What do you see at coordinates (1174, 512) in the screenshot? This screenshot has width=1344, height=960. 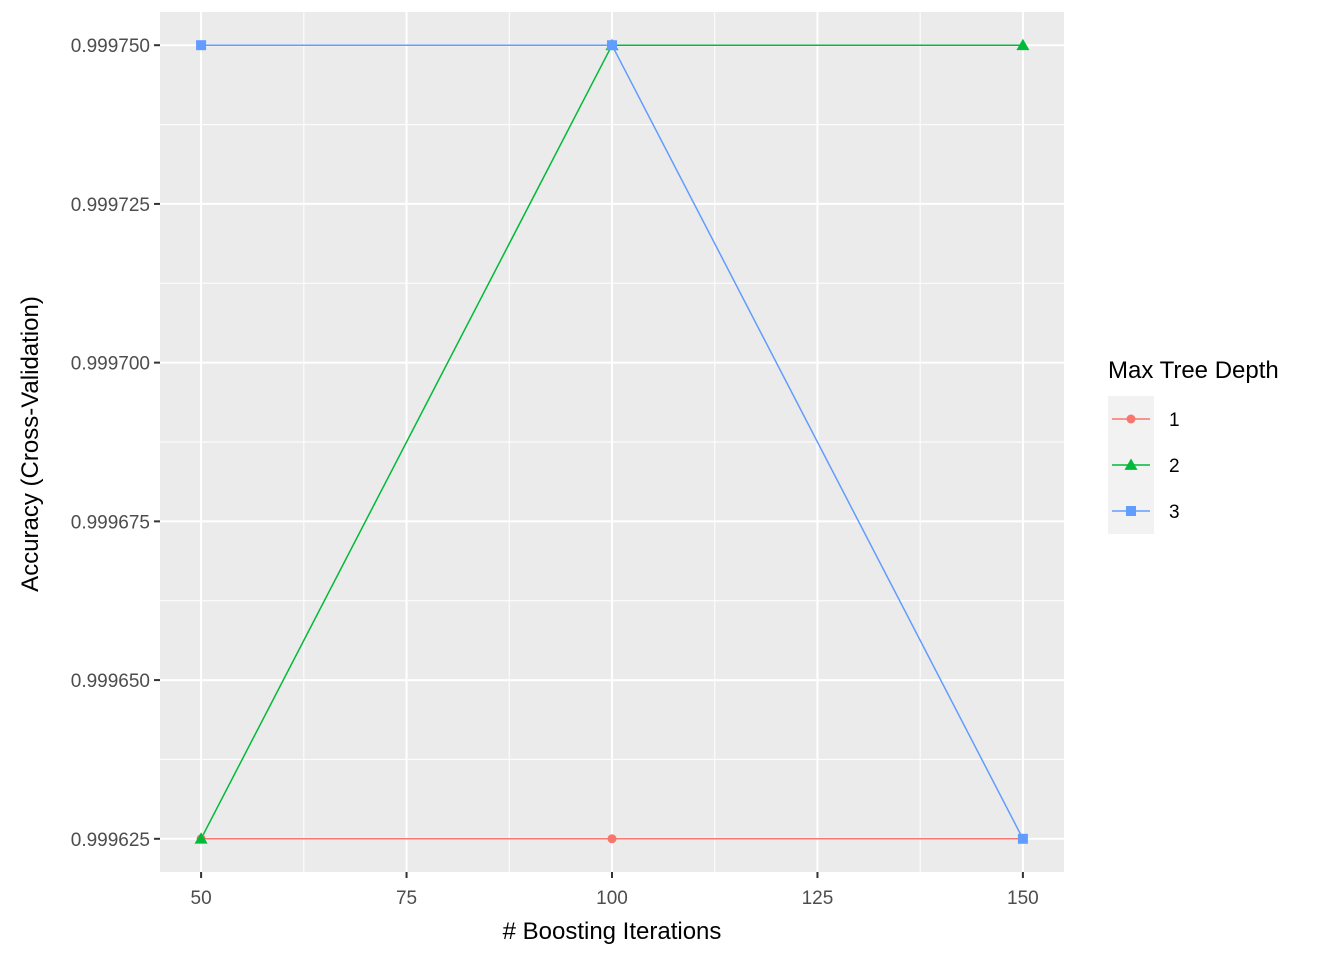 I see `legend-label: 3` at bounding box center [1174, 512].